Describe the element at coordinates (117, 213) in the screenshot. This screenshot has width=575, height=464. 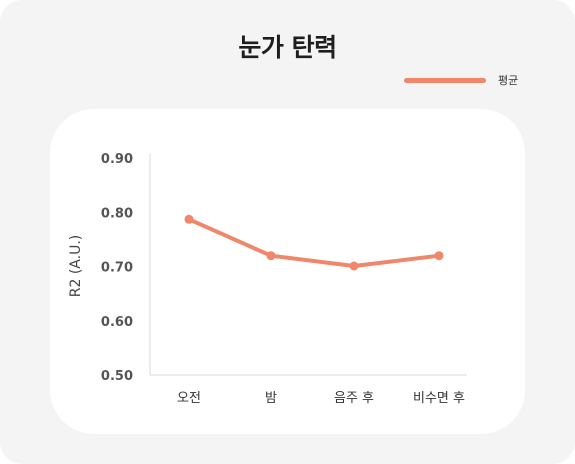
I see `y-tick-label: 0.80` at that location.